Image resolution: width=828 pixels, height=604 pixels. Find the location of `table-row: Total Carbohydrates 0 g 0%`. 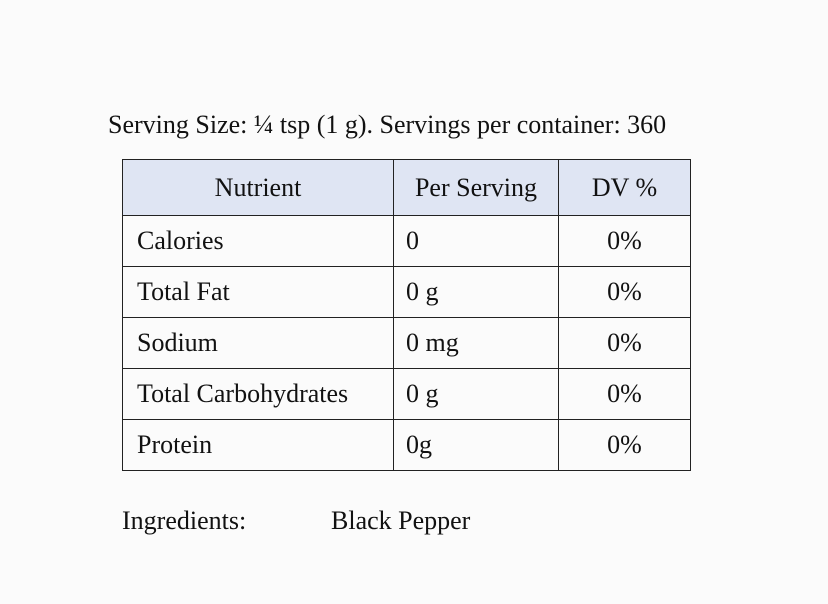

table-row: Total Carbohydrates 0 g 0% is located at coordinates (406, 394).